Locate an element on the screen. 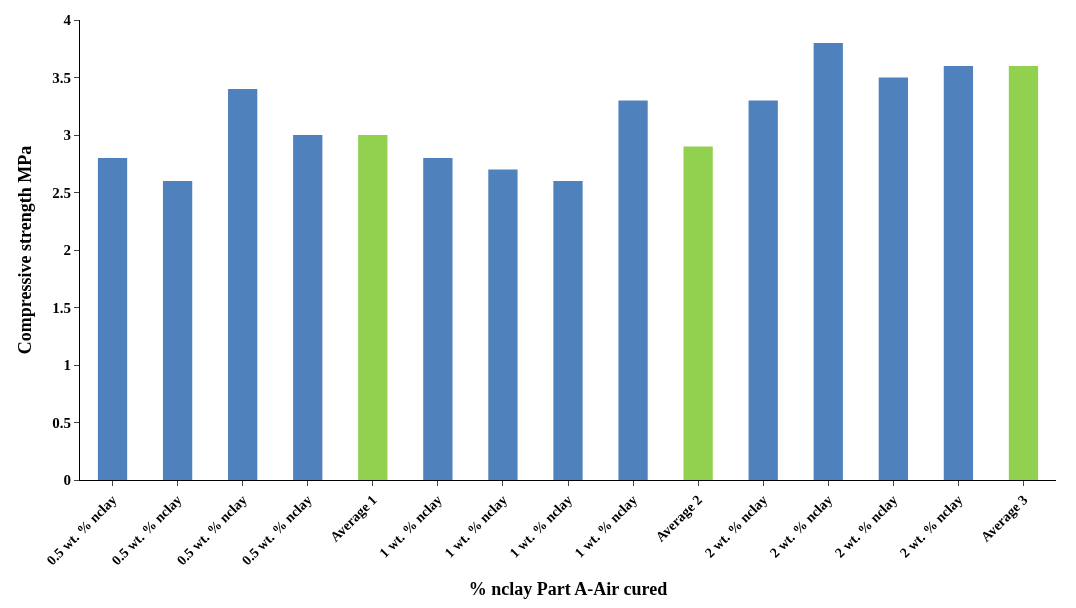 Image resolution: width=1076 pixels, height=608 pixels. y-tick-label: 3.5 is located at coordinates (61, 77).